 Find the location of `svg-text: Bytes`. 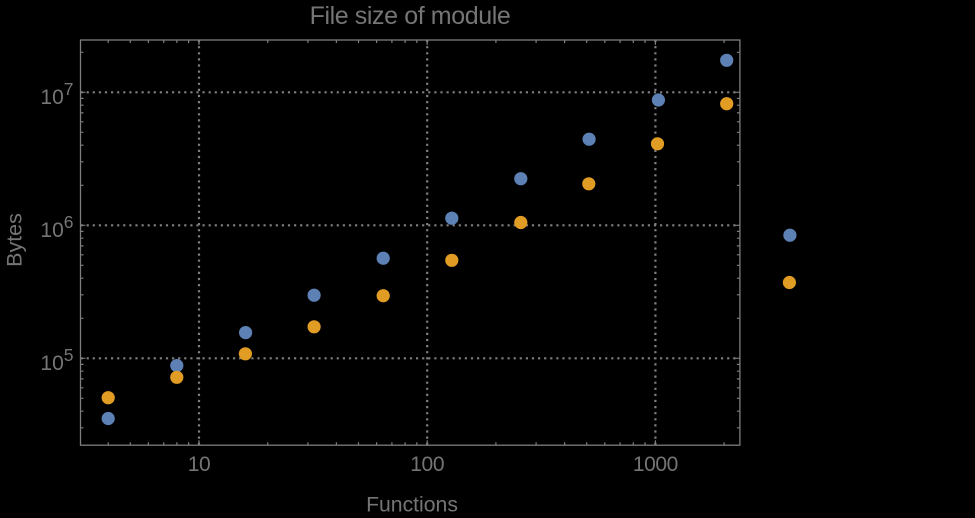

svg-text: Bytes is located at coordinates (14, 240).